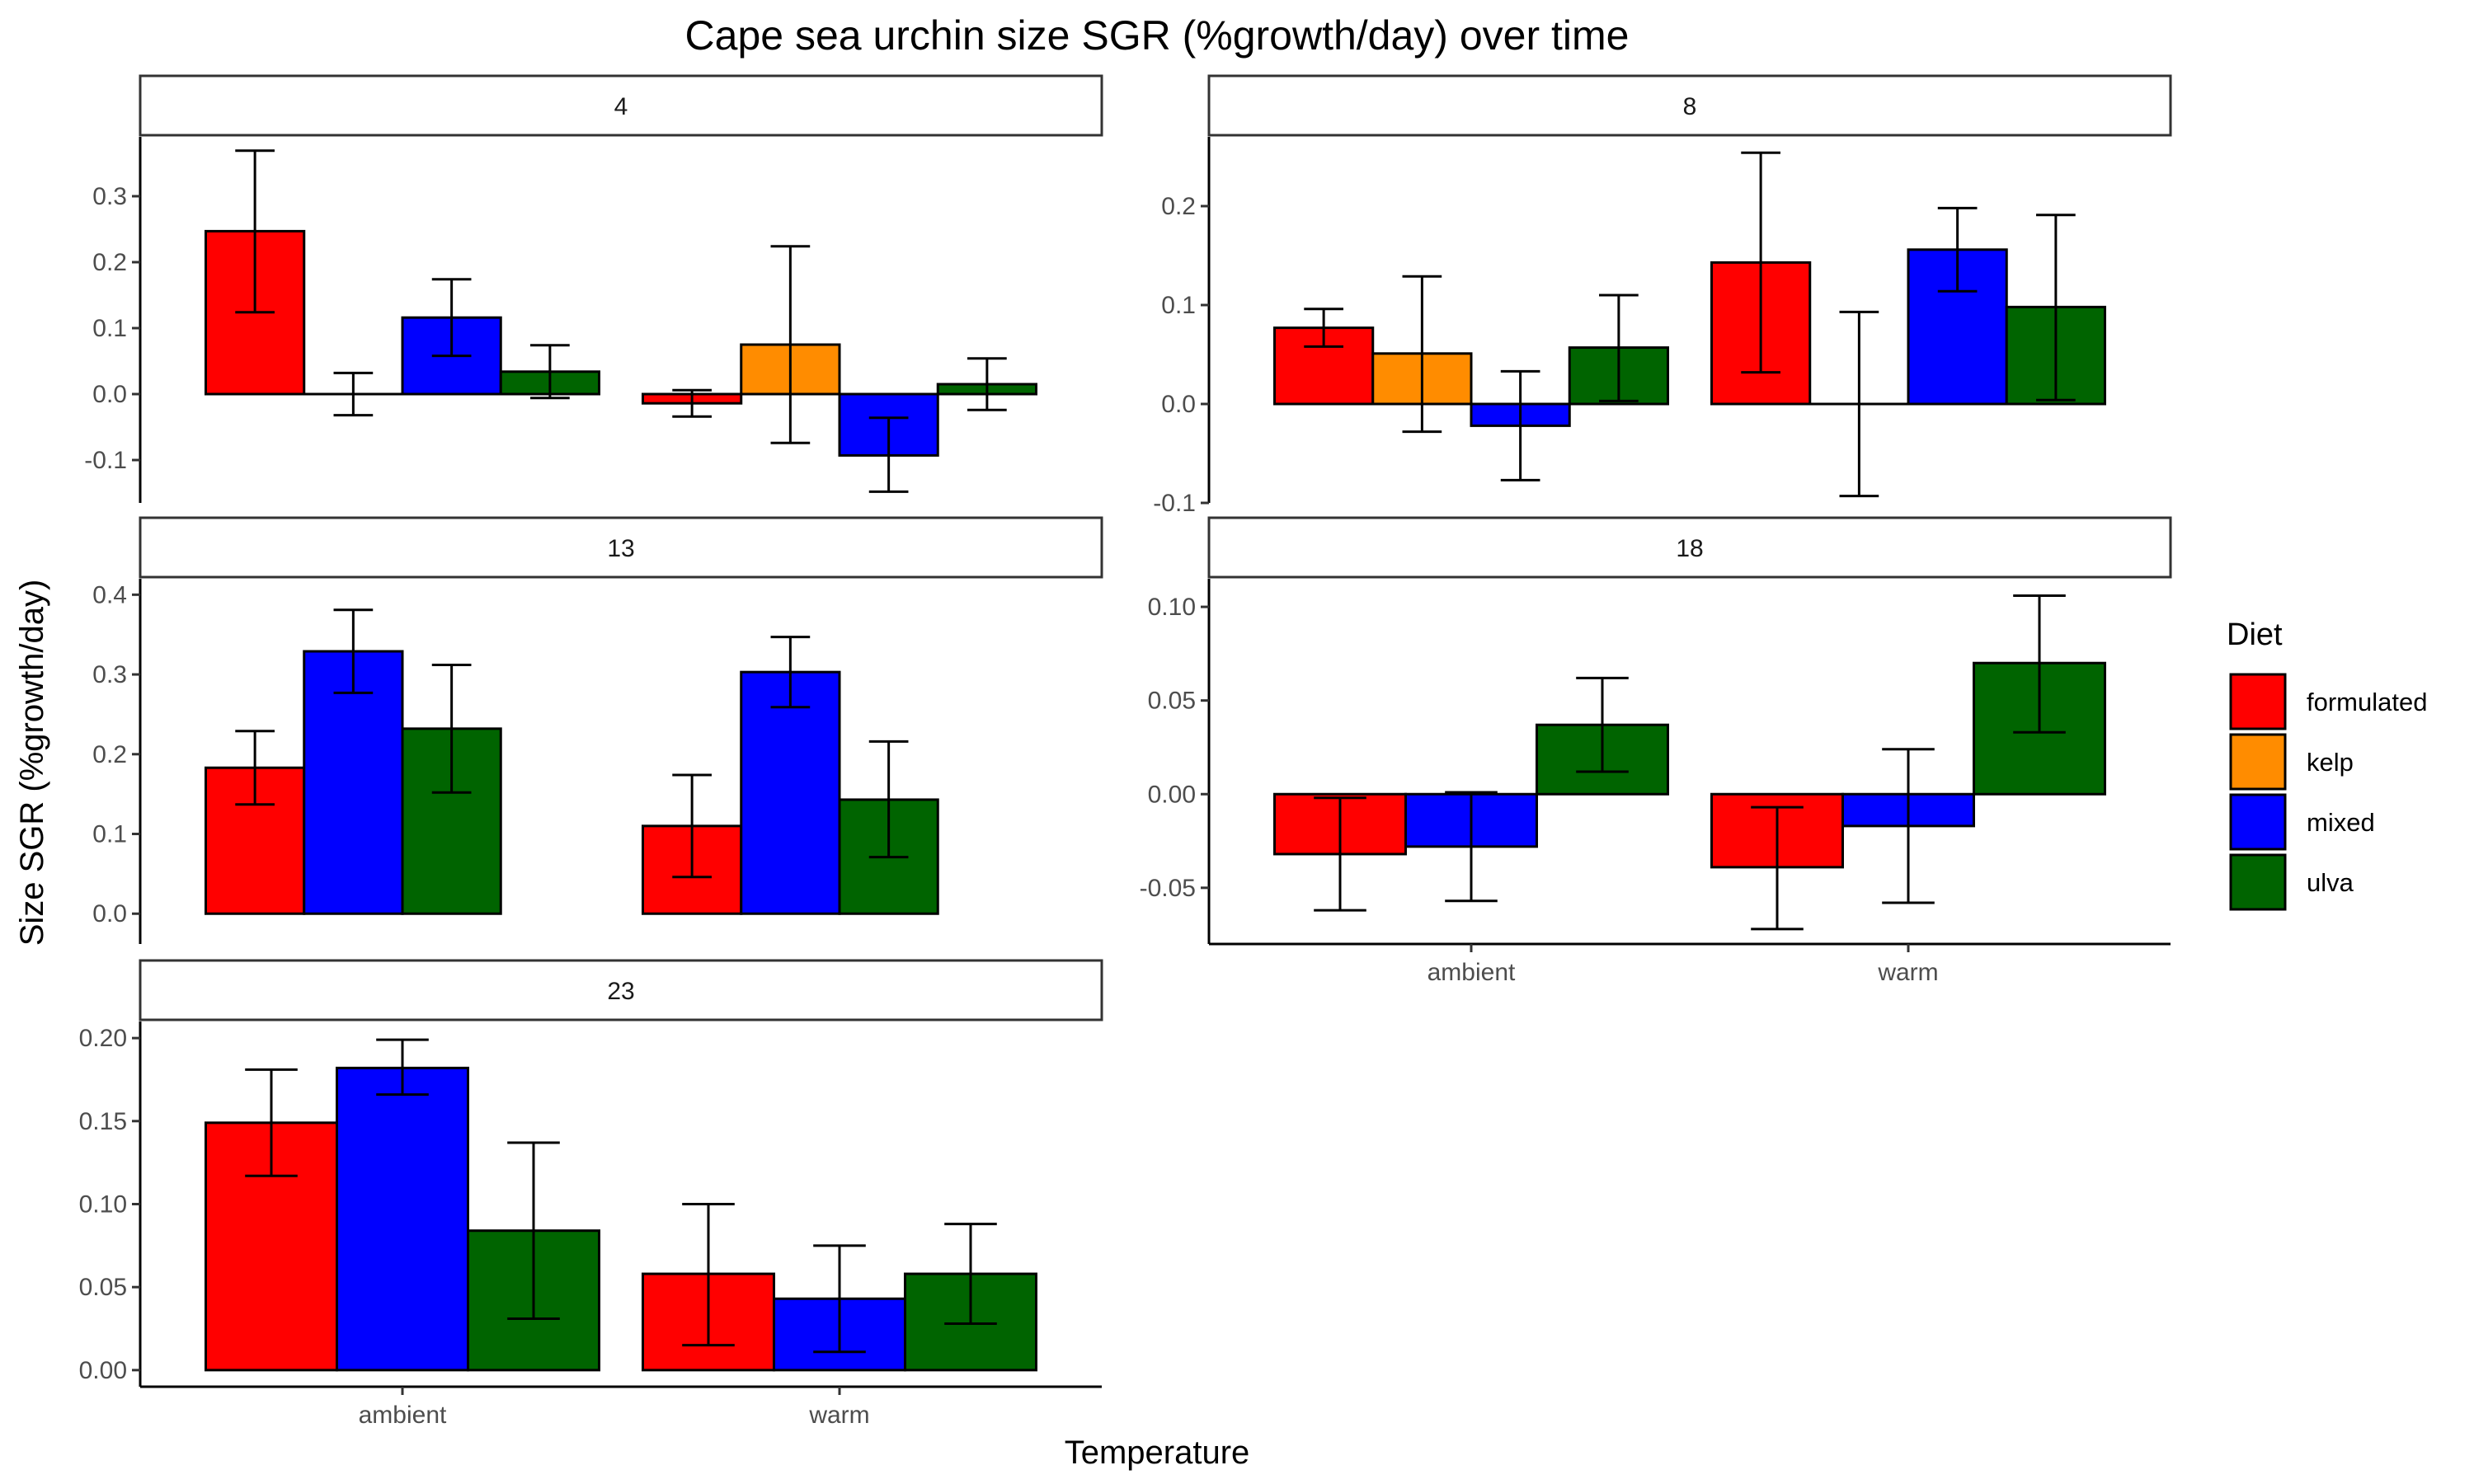  I want to click on legend-label-ulva: ulva, so click(2330, 882).